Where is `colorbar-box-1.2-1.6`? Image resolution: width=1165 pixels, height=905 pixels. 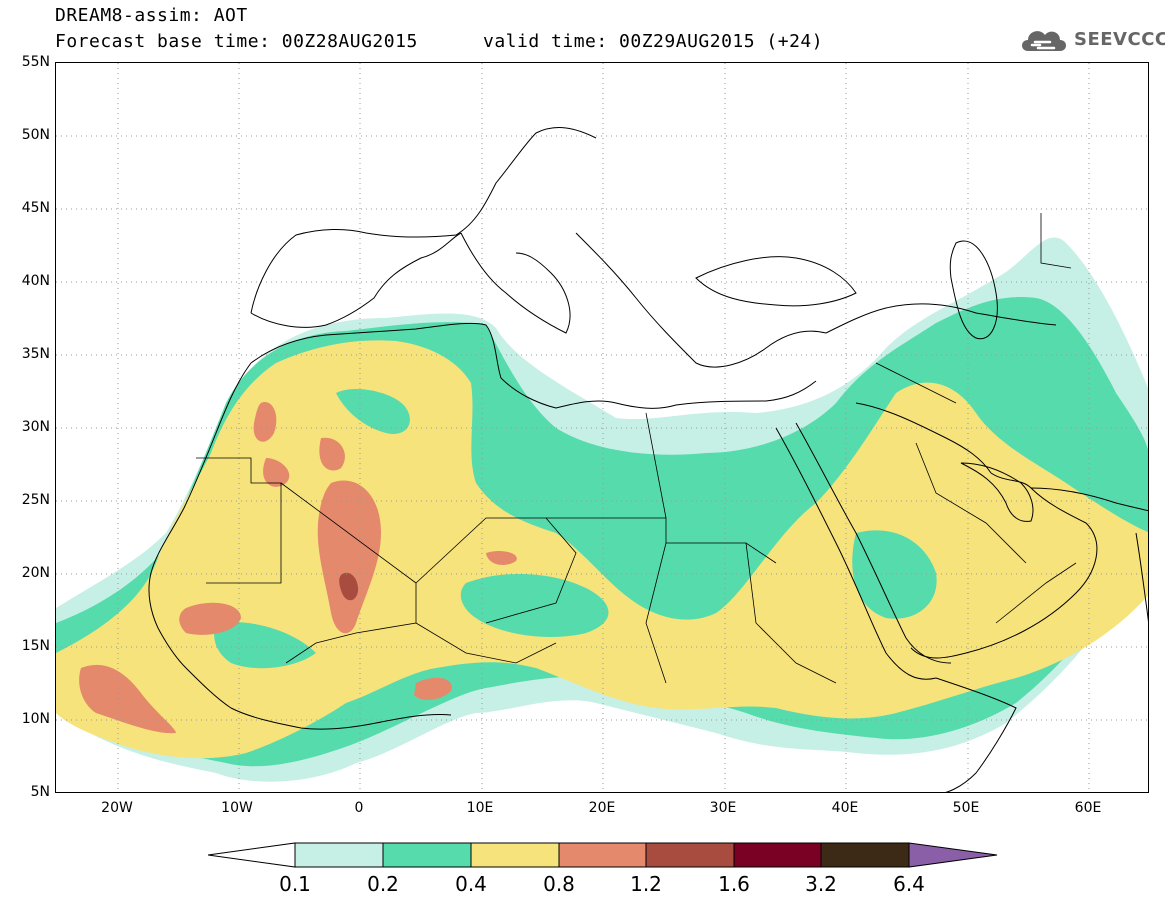
colorbar-box-1.2-1.6 is located at coordinates (690, 855).